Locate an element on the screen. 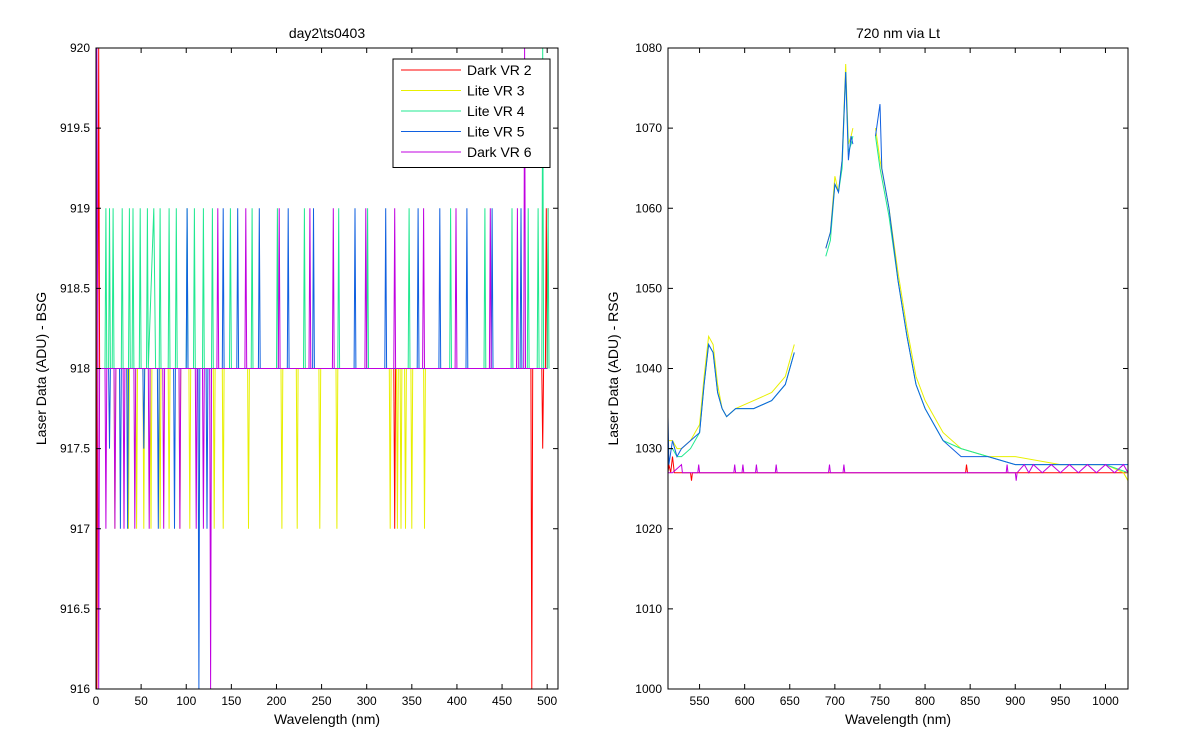  y-tick-label: 917.5 is located at coordinates (75, 449).